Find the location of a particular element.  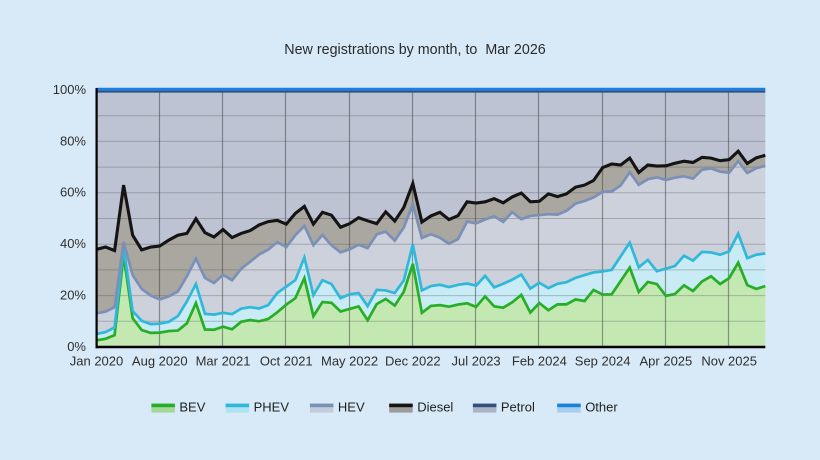

svg-text: Mar 2021 is located at coordinates (223, 361).